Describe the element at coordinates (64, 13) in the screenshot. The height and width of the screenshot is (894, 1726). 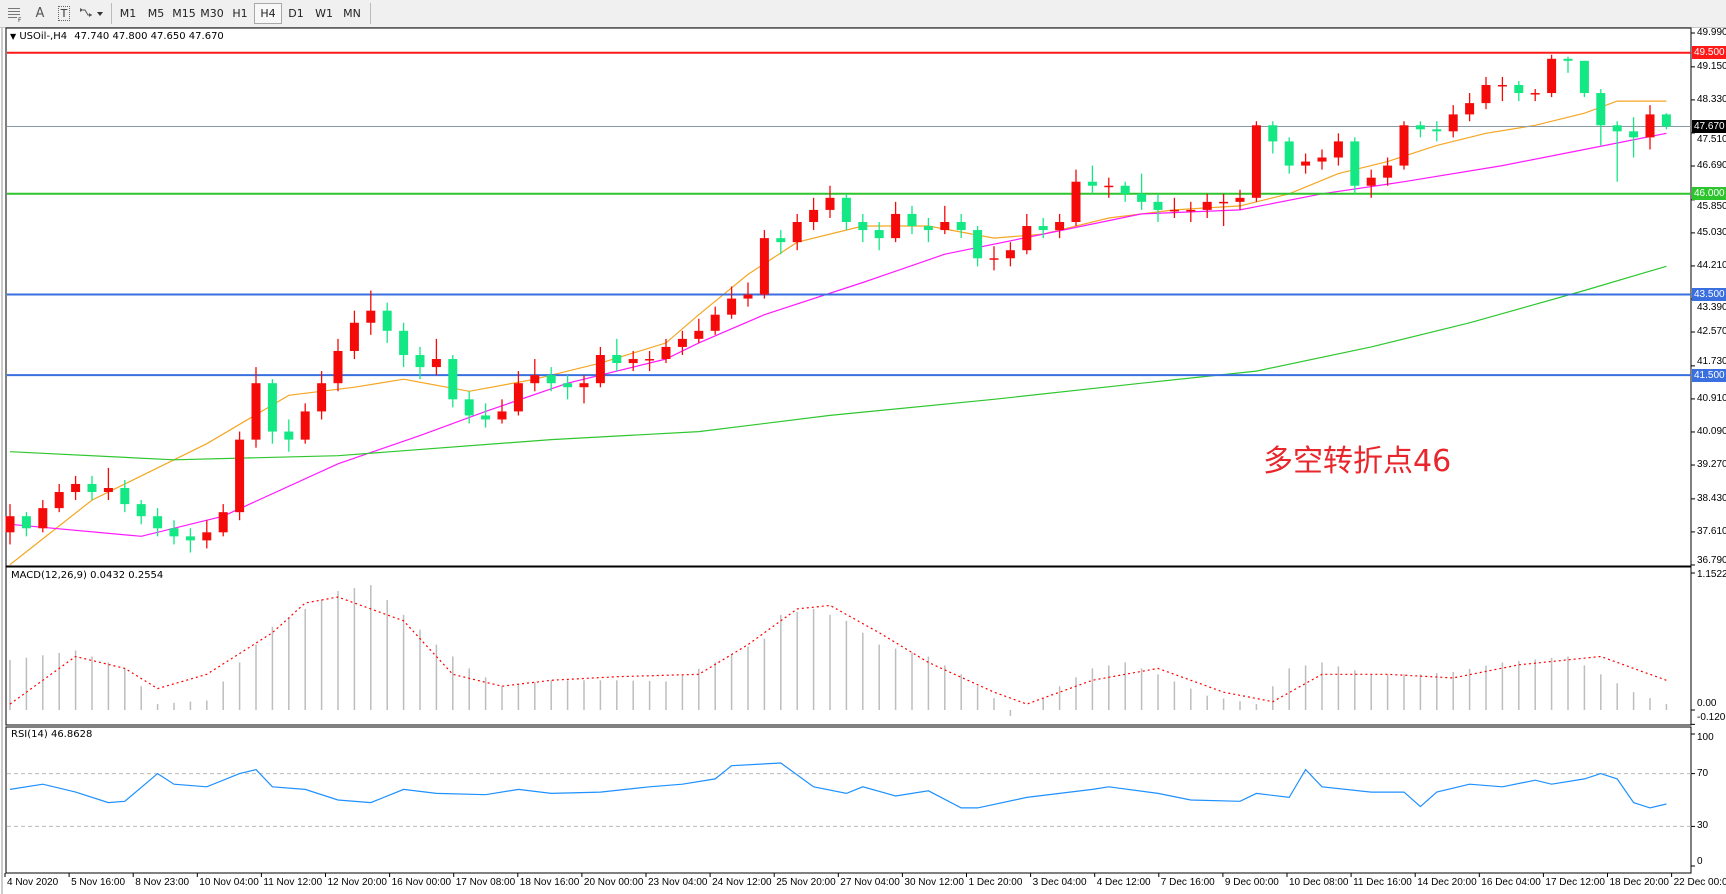
I see `text-label-icon: T` at that location.